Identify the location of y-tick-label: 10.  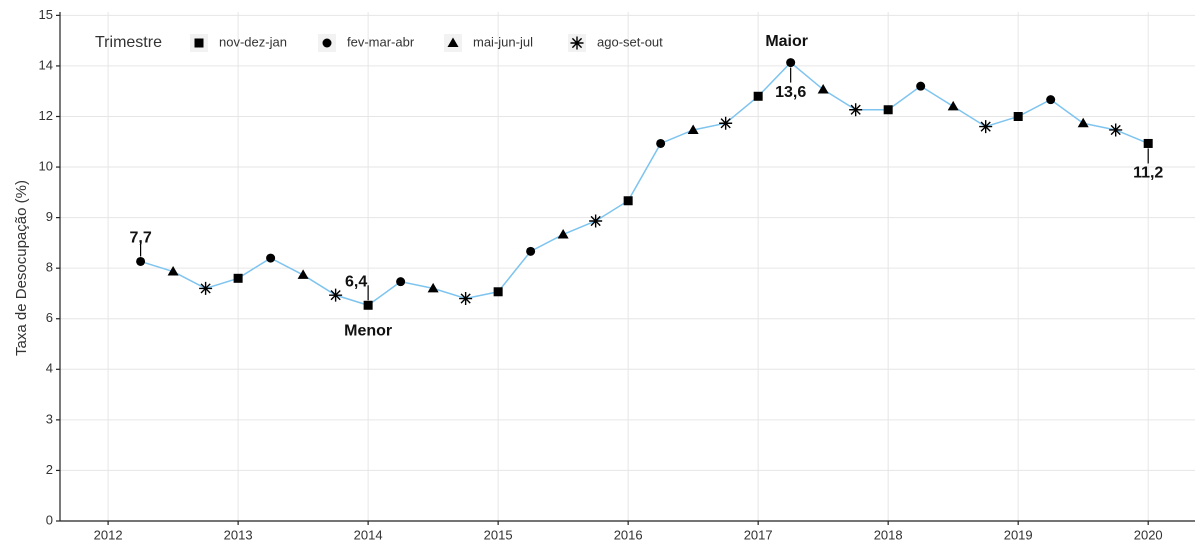
(46, 165).